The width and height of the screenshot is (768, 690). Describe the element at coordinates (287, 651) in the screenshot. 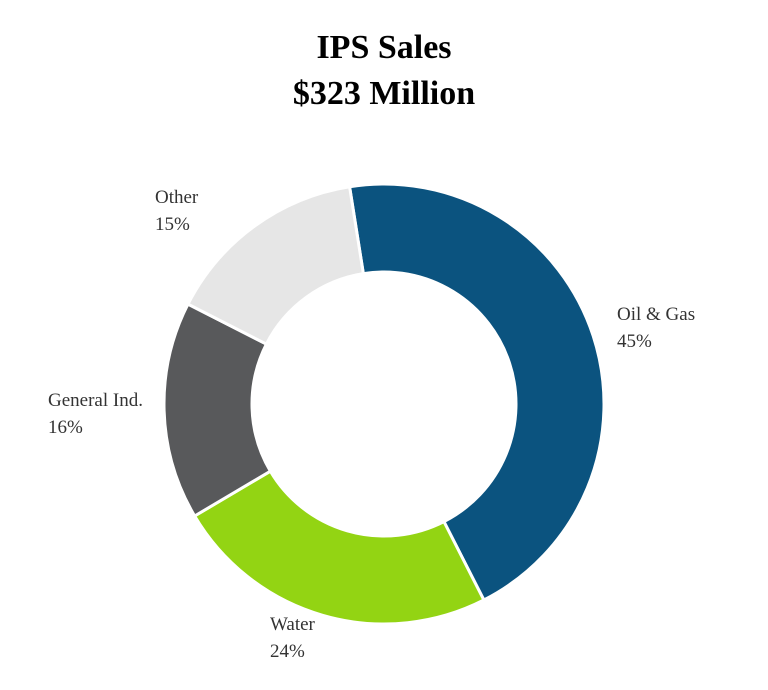

I see `slice-value-label: 24%` at that location.